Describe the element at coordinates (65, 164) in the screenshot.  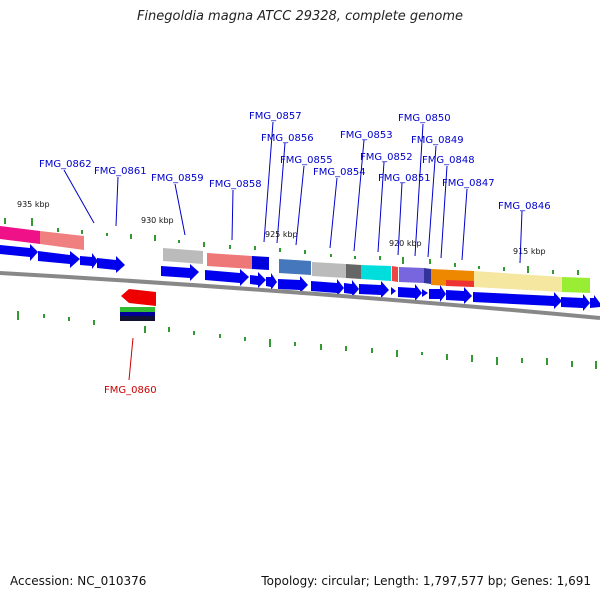
I see `gene-label: FMG_0862` at that location.